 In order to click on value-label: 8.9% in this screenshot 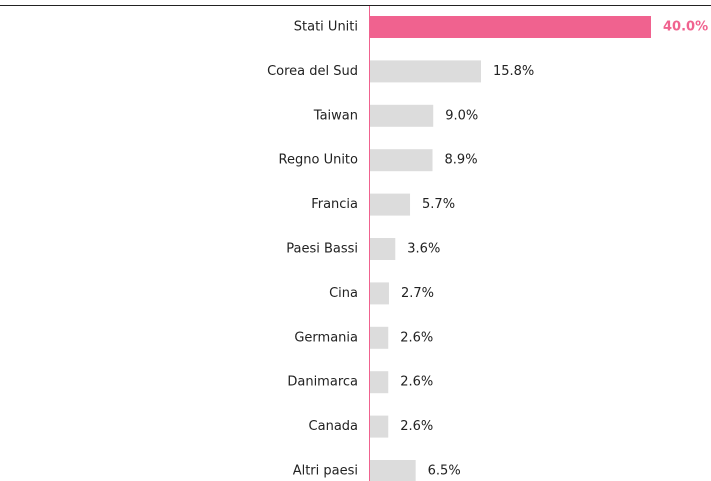, I will do `click(461, 160)`.